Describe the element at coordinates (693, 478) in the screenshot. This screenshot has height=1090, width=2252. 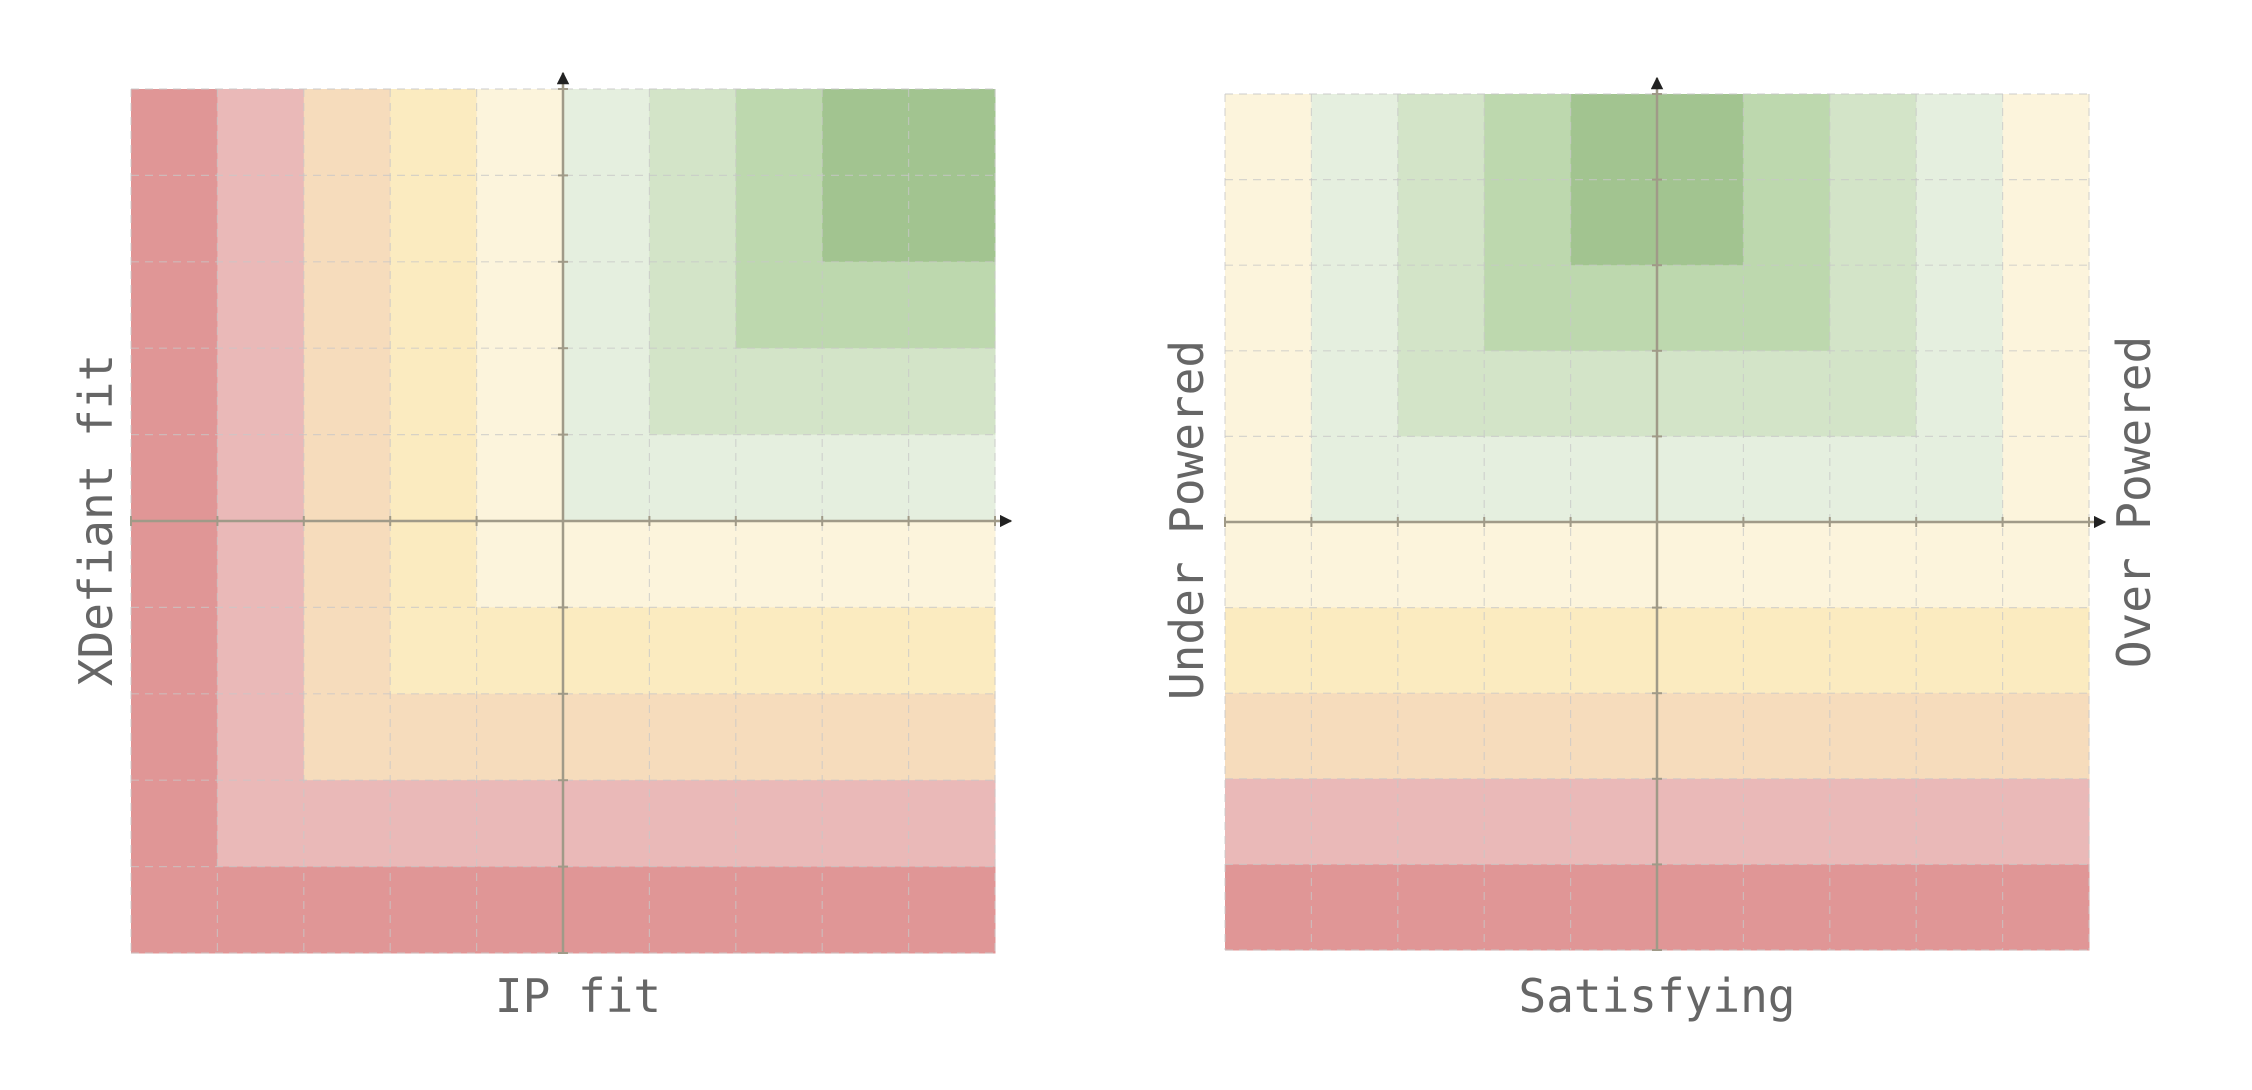
I see `left-cell-r4-c6` at that location.